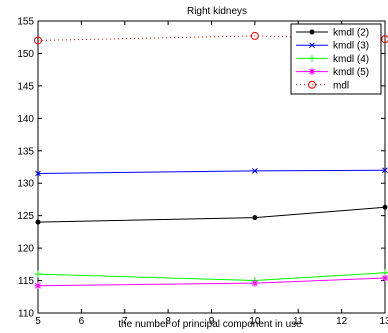 Image resolution: width=388 pixels, height=333 pixels. Describe the element at coordinates (26, 314) in the screenshot. I see `y-tick-label: 110` at that location.